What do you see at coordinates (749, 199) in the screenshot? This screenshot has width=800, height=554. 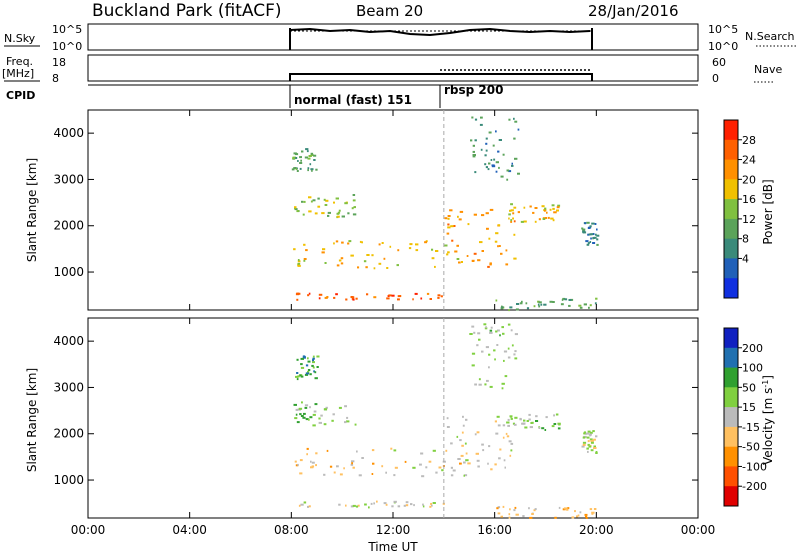 I see `power-colorbar-tick: 16` at bounding box center [749, 199].